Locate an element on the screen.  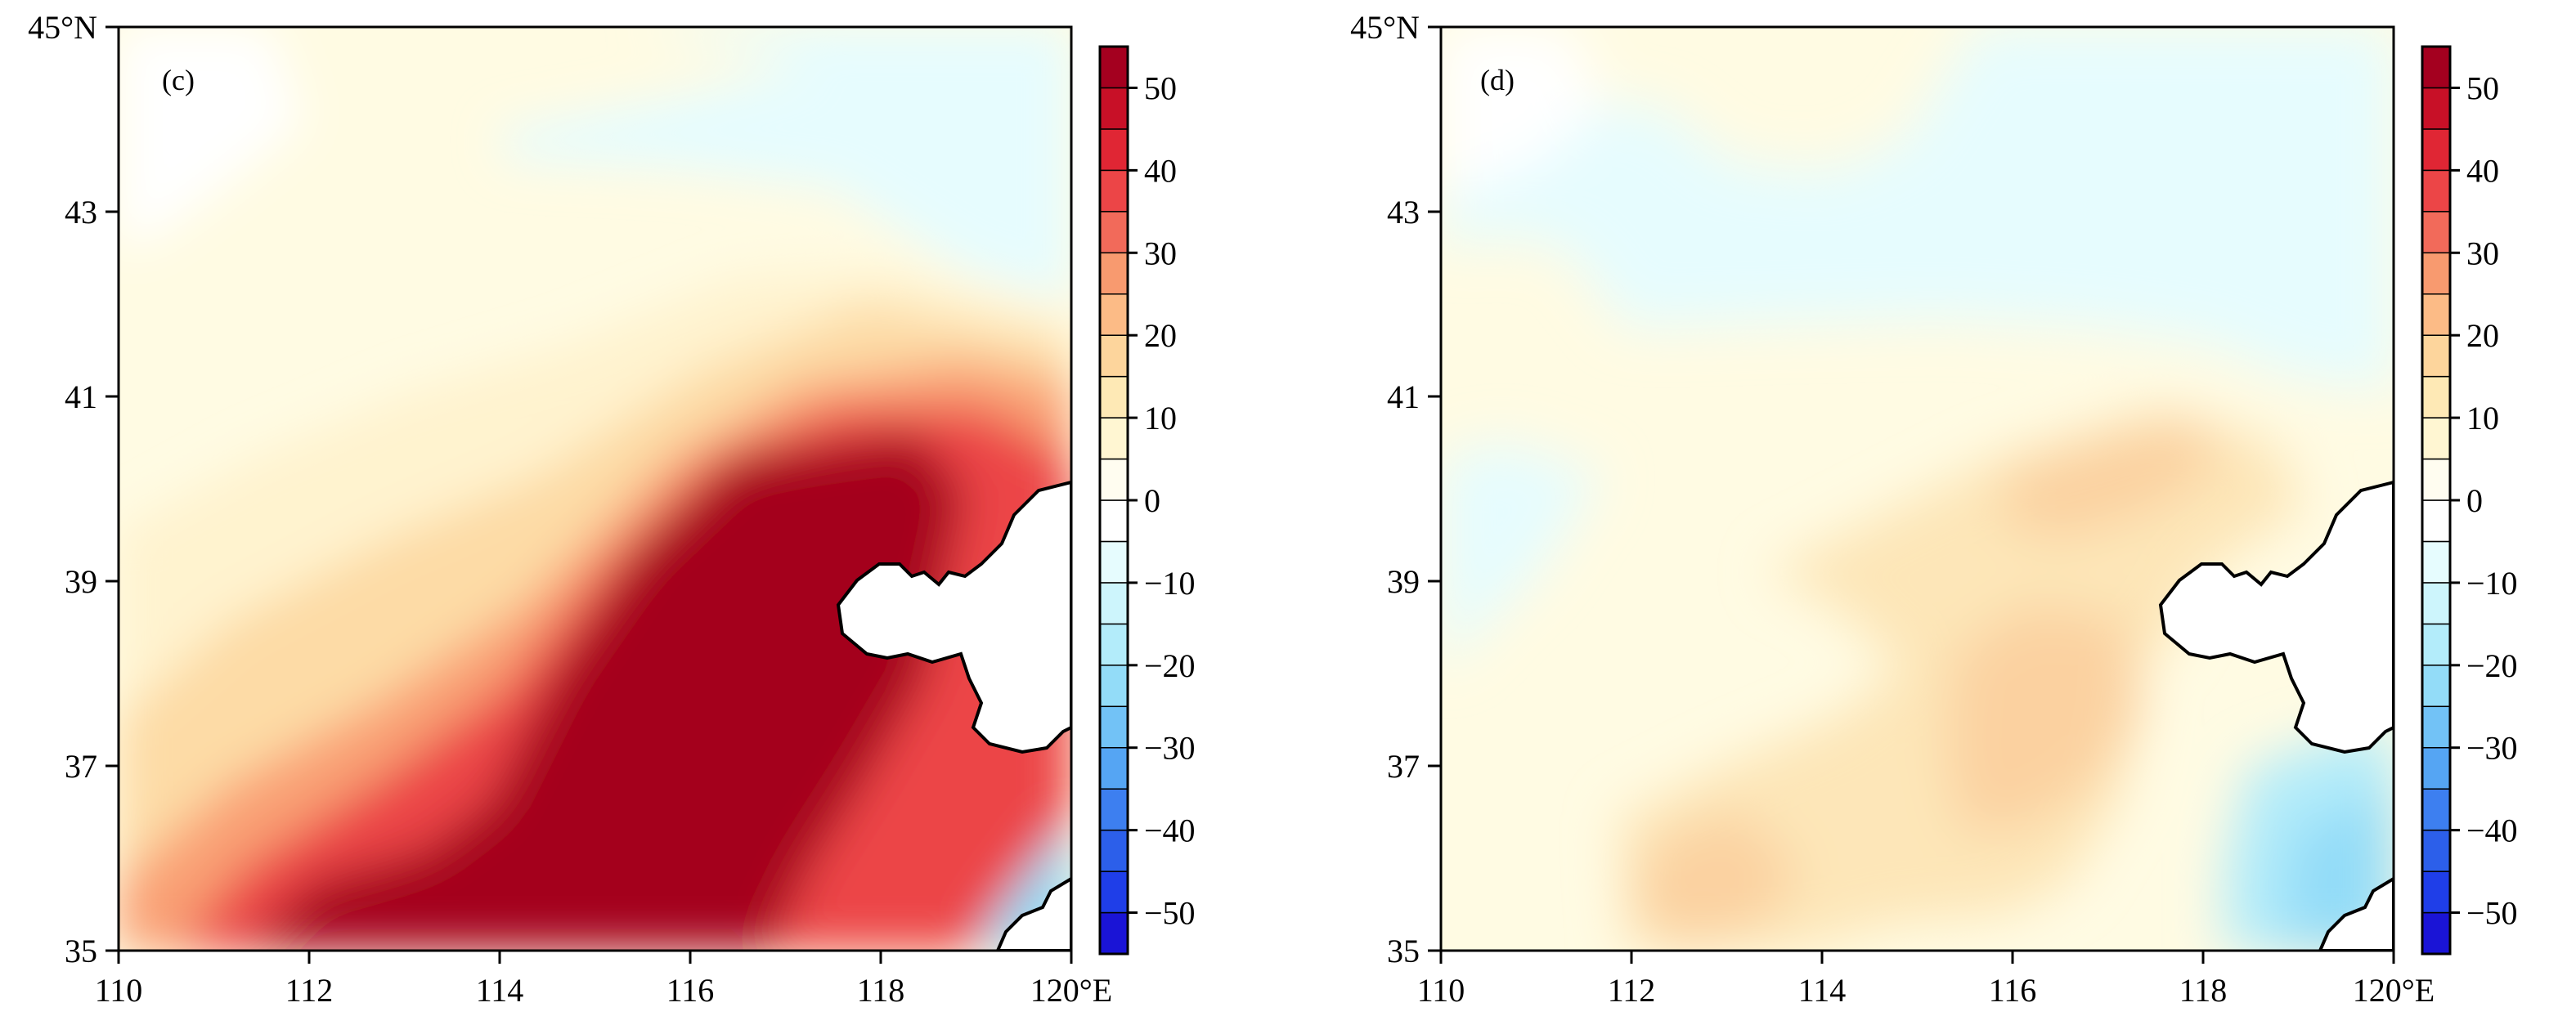
y-tick-label-d: 45°N is located at coordinates (1385, 27).